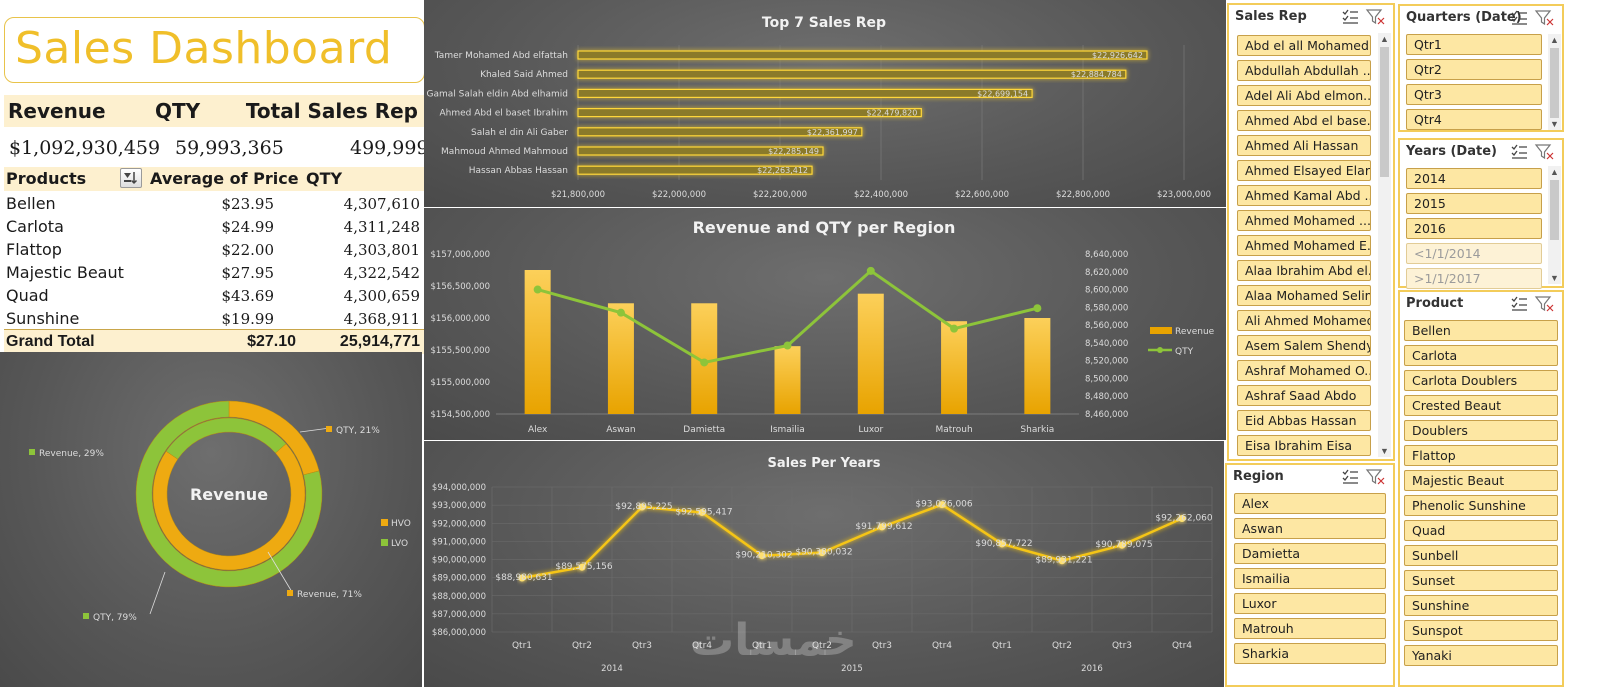 The image size is (1600, 687). I want to click on data-label: $88,980,631, so click(523, 578).